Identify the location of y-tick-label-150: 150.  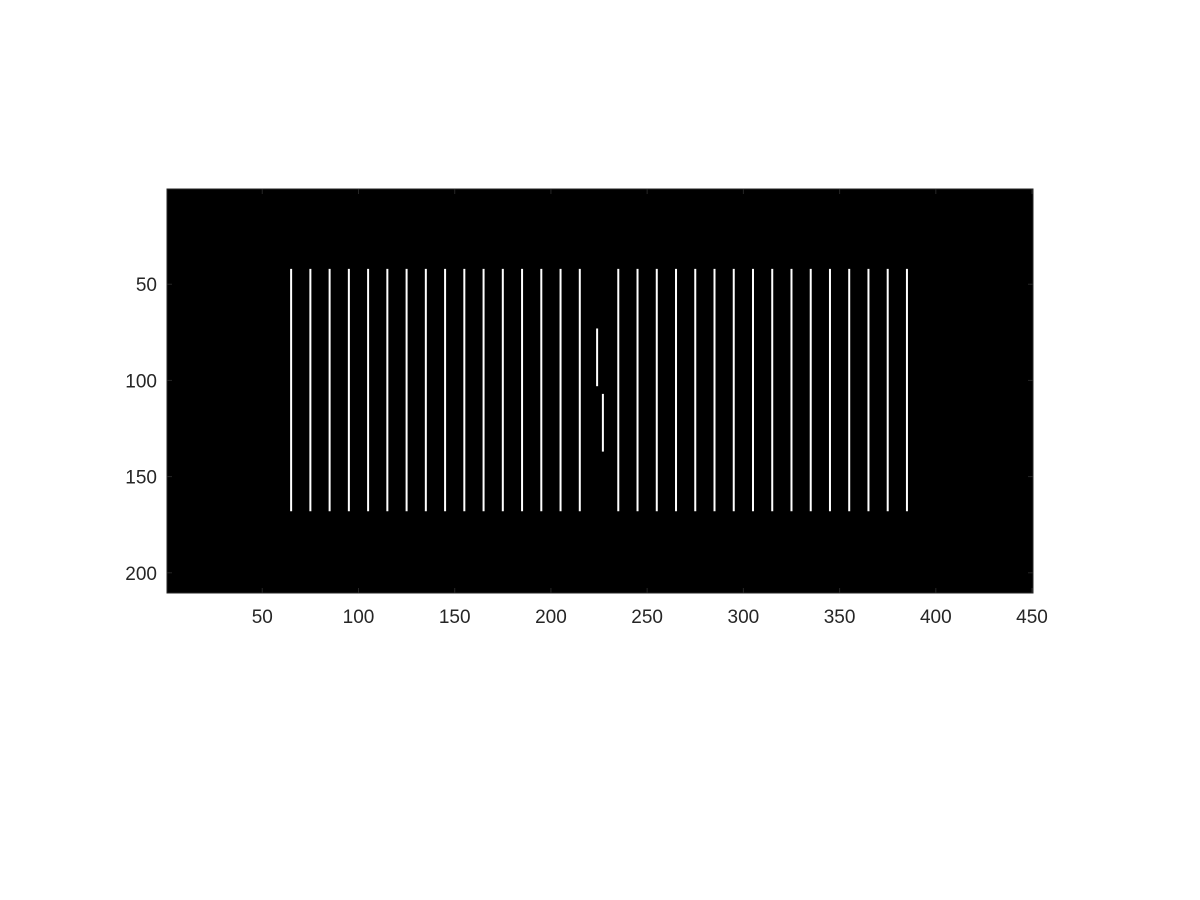
(141, 478).